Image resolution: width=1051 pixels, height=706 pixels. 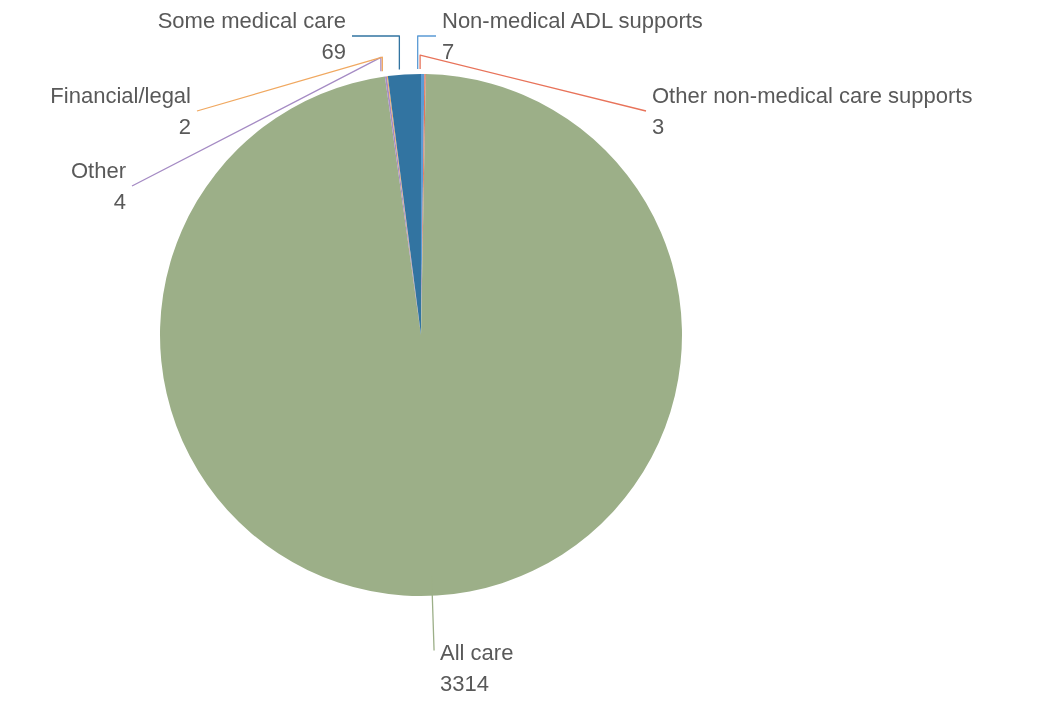 What do you see at coordinates (812, 95) in the screenshot?
I see `slice-label: Other non-medical care supports` at bounding box center [812, 95].